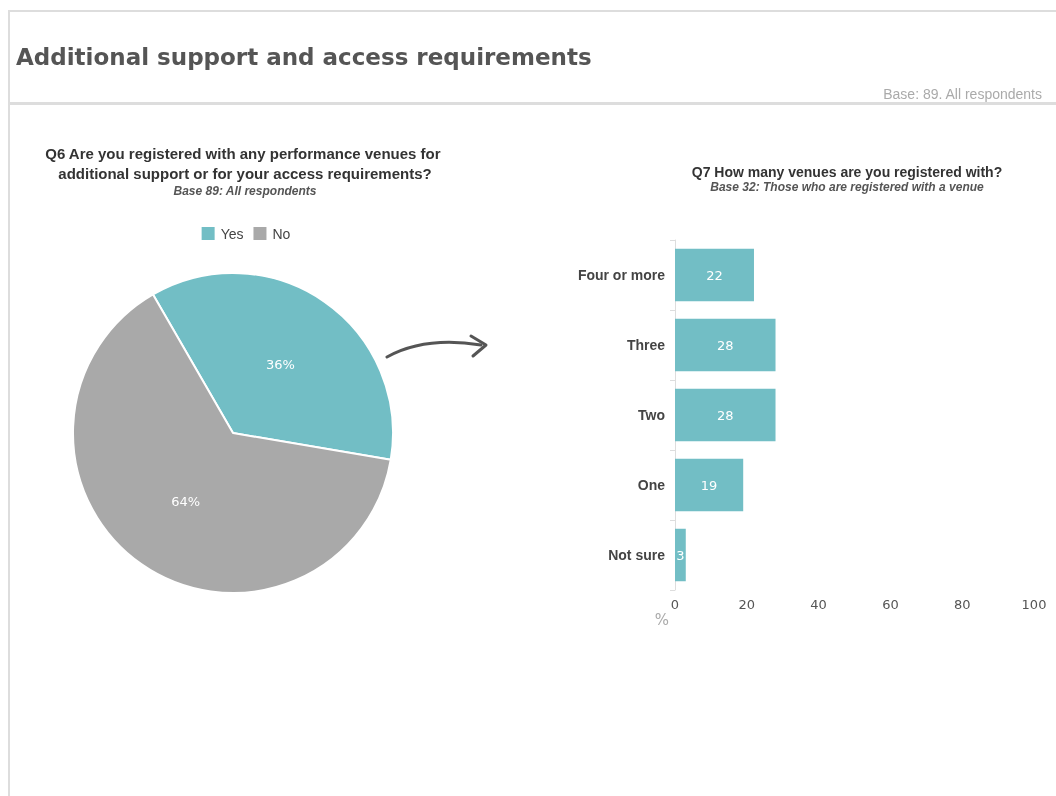 The image size is (1056, 796). I want to click on chart-title: Q7 How many venues are you registered with?, so click(847, 172).